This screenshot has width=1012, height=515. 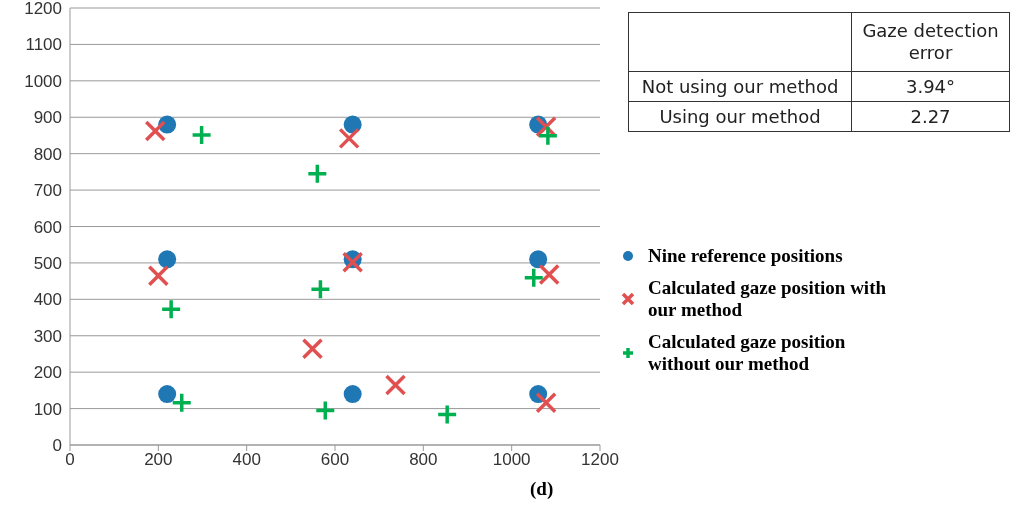 I want to click on y-tick-label: 900, so click(x=47, y=118).